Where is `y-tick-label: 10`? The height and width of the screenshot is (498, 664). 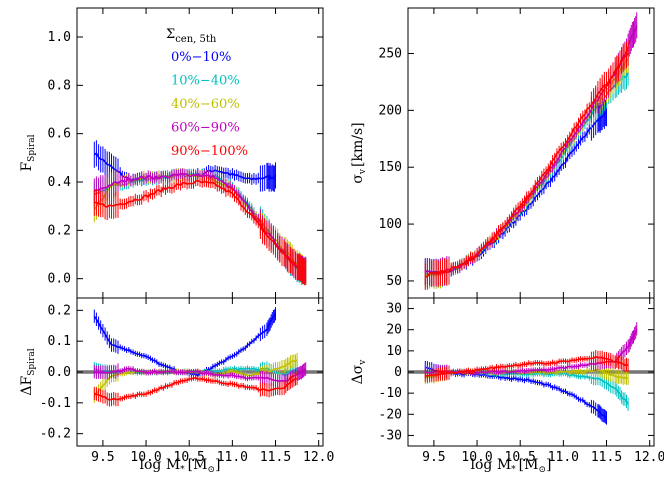 y-tick-label: 10 is located at coordinates (394, 351).